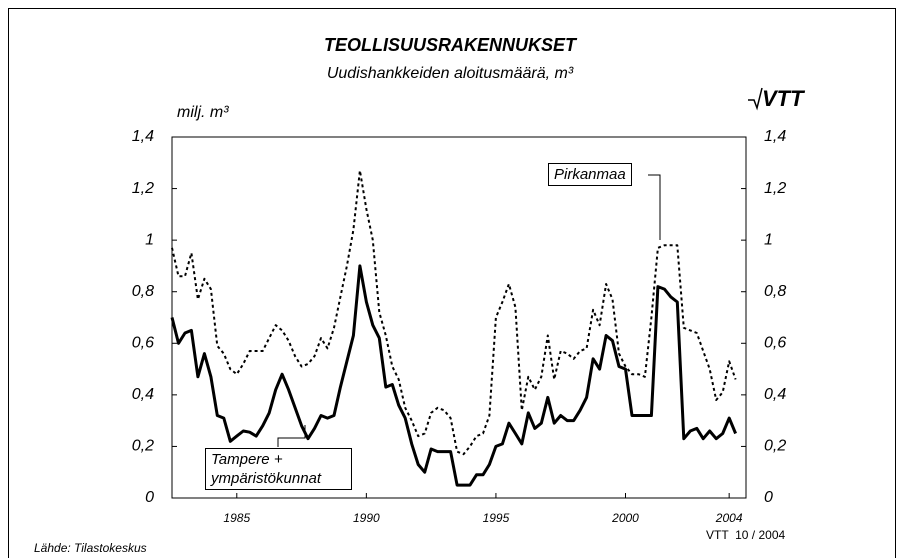 The width and height of the screenshot is (904, 558). Describe the element at coordinates (768, 239) in the screenshot. I see `y2-tick-label: 1` at that location.